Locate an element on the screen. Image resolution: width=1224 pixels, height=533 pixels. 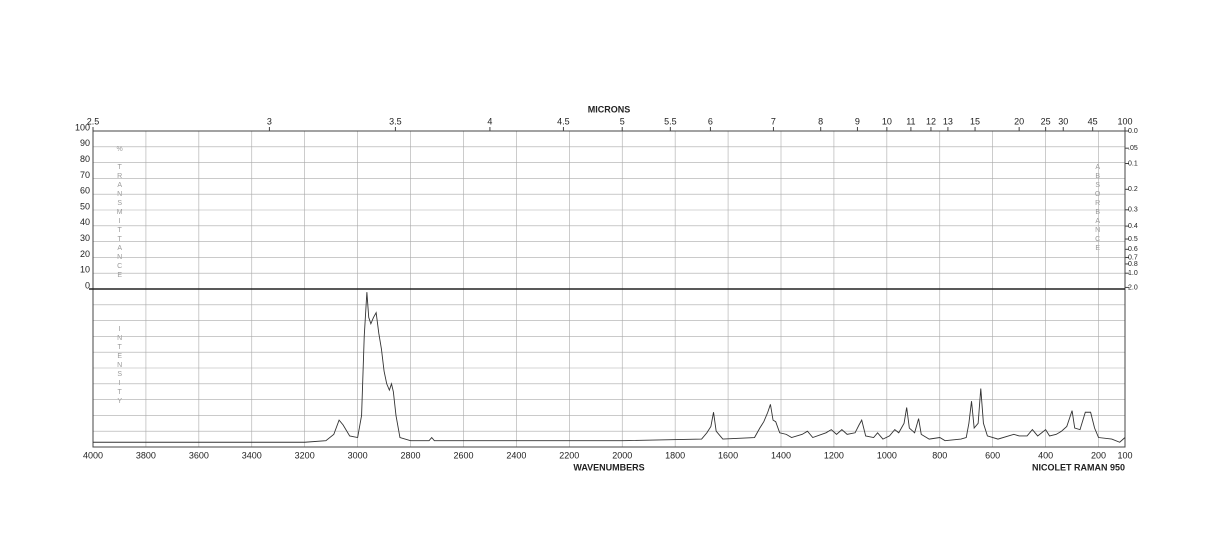
instrument-label: NICOLET RAMAN 950 is located at coordinates (1078, 467).